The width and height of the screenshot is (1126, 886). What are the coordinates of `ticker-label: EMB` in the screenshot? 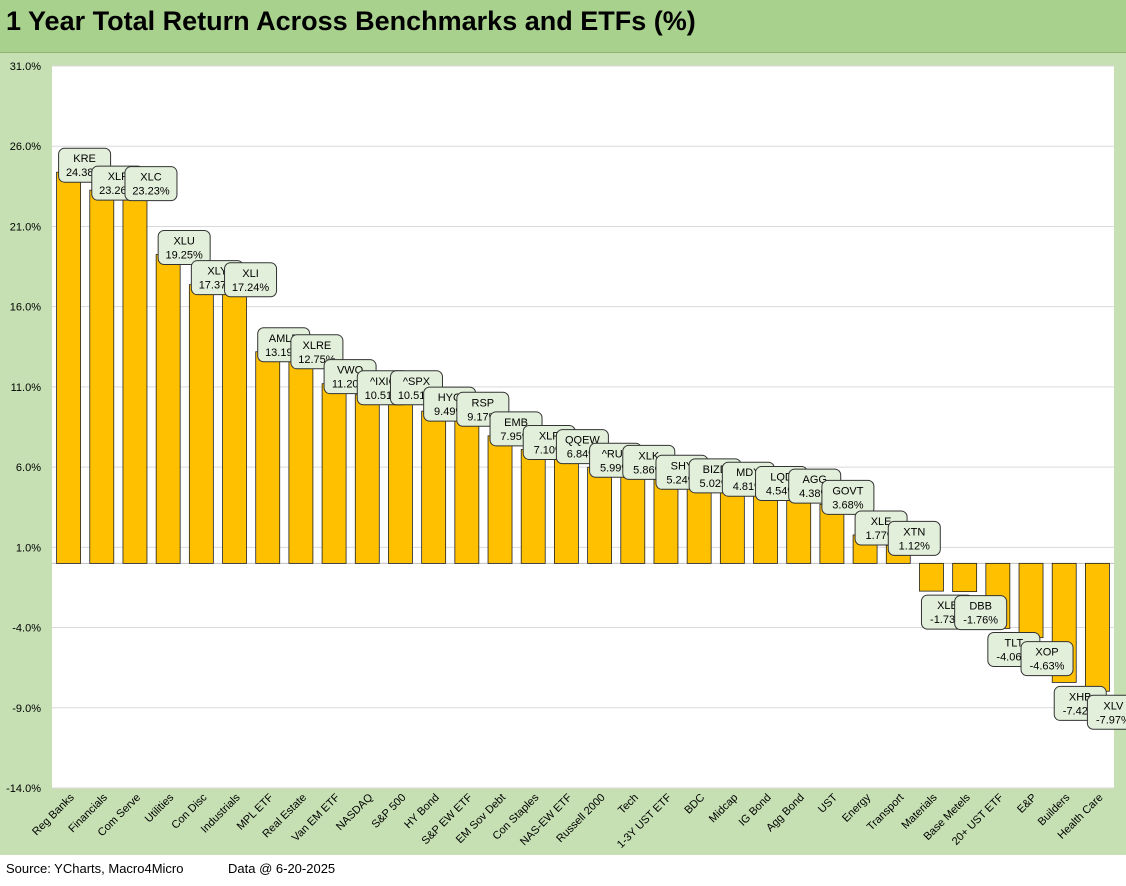 It's located at (516, 423).